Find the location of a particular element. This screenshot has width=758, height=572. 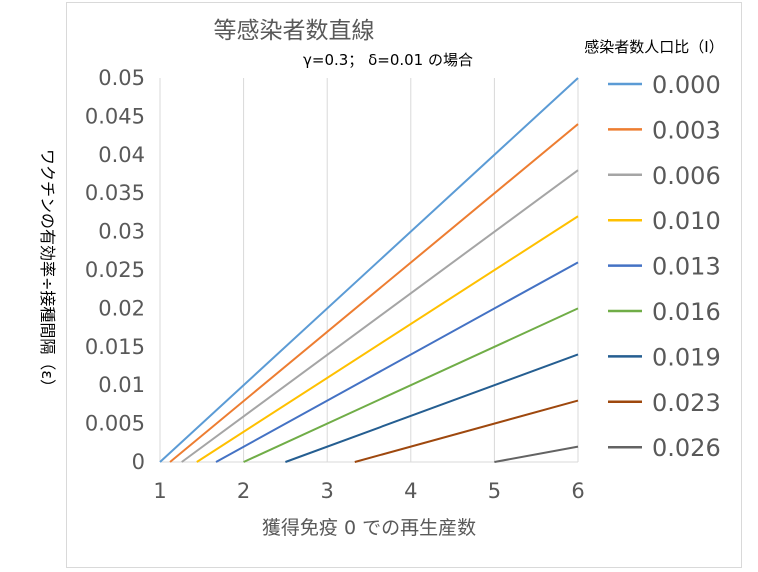

x-tick-label: 2 is located at coordinates (243, 491).